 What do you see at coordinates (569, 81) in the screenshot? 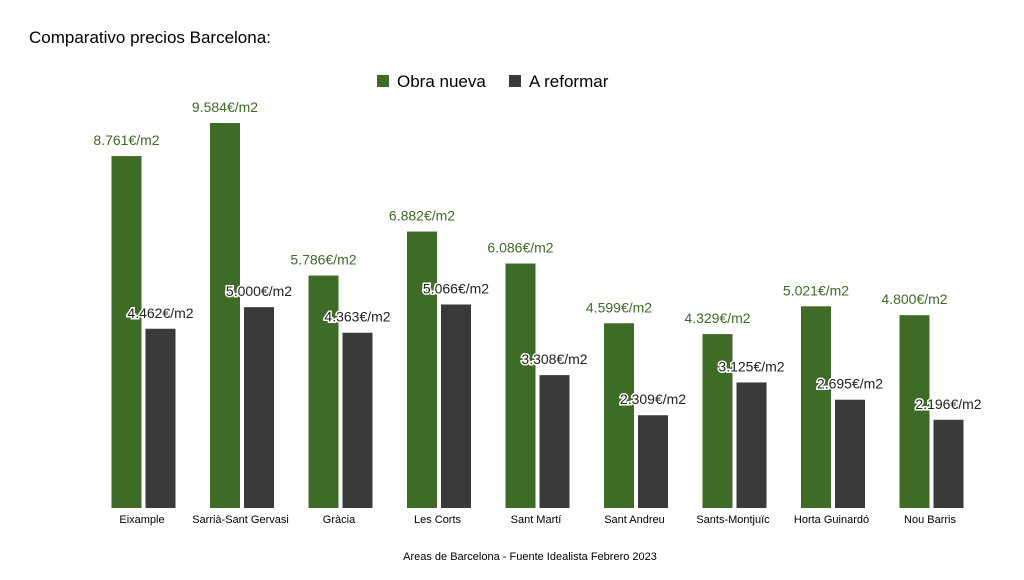
I see `legend-label-a-reformar: A reformar` at bounding box center [569, 81].